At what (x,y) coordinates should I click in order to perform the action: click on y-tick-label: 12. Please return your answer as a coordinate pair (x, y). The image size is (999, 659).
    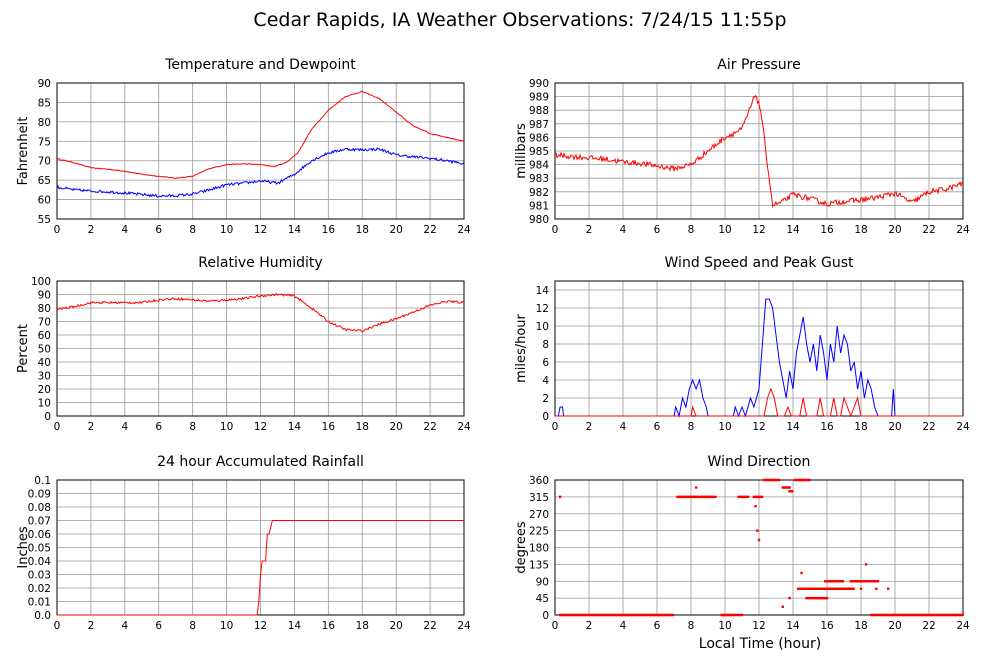
    Looking at the image, I should click on (542, 309).